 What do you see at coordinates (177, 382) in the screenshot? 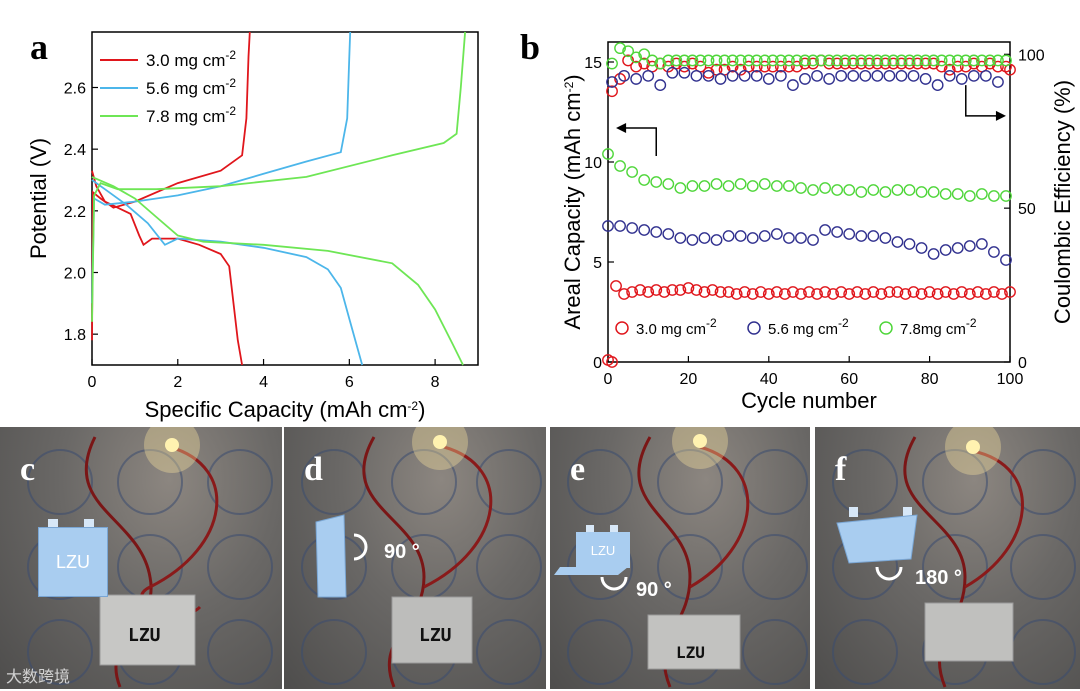
I see `x-tick-label: 2` at bounding box center [177, 382].